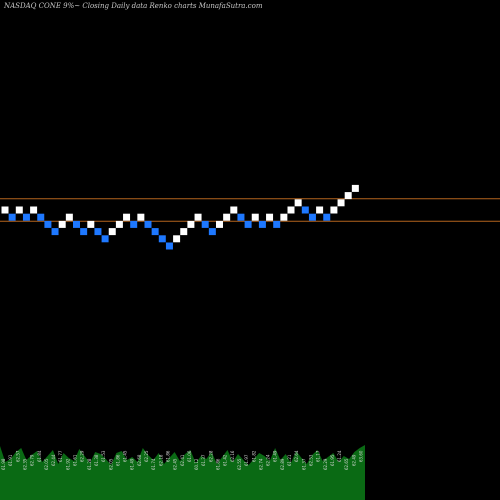 This screenshot has height=500, width=500. Describe the element at coordinates (225, 460) in the screenshot. I see `price-label: 61.42` at that location.